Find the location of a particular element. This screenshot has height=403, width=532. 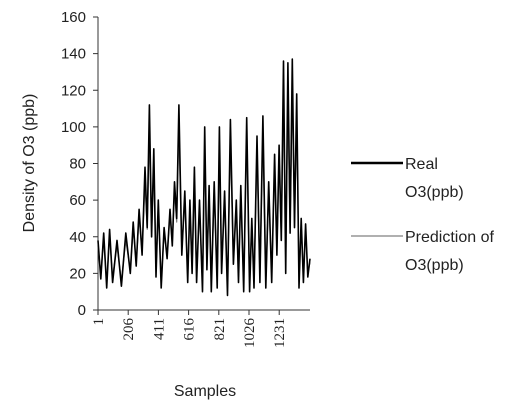

x-axis-title: Samples is located at coordinates (205, 391).